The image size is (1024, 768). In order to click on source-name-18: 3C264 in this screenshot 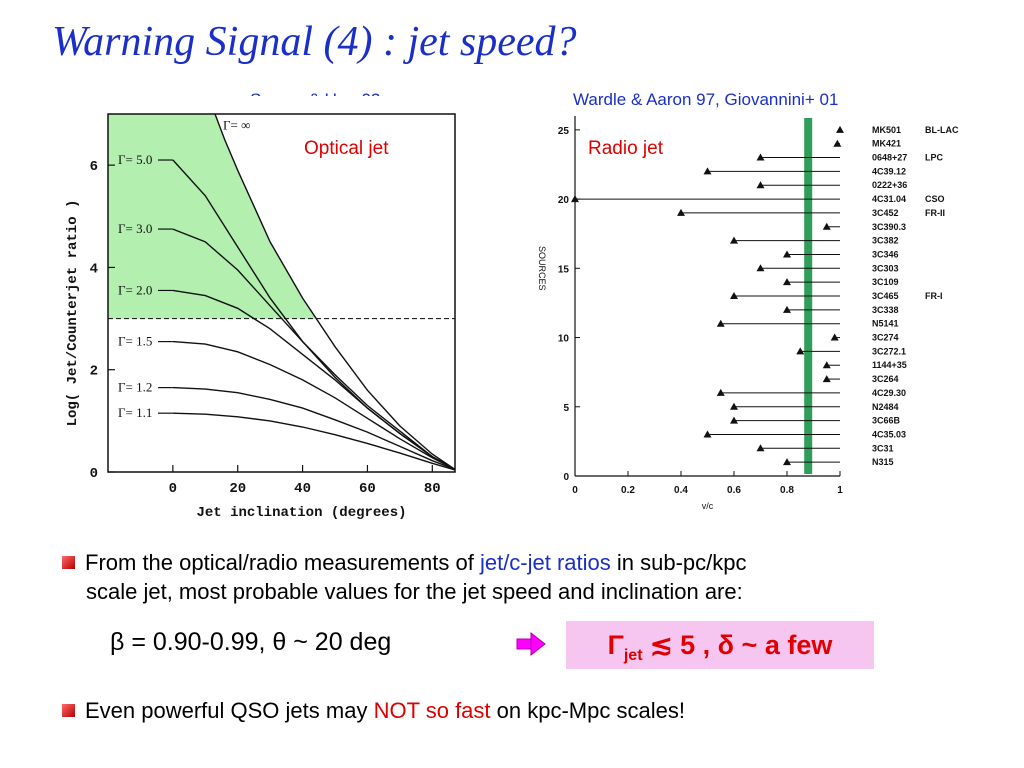, I will do `click(885, 379)`.